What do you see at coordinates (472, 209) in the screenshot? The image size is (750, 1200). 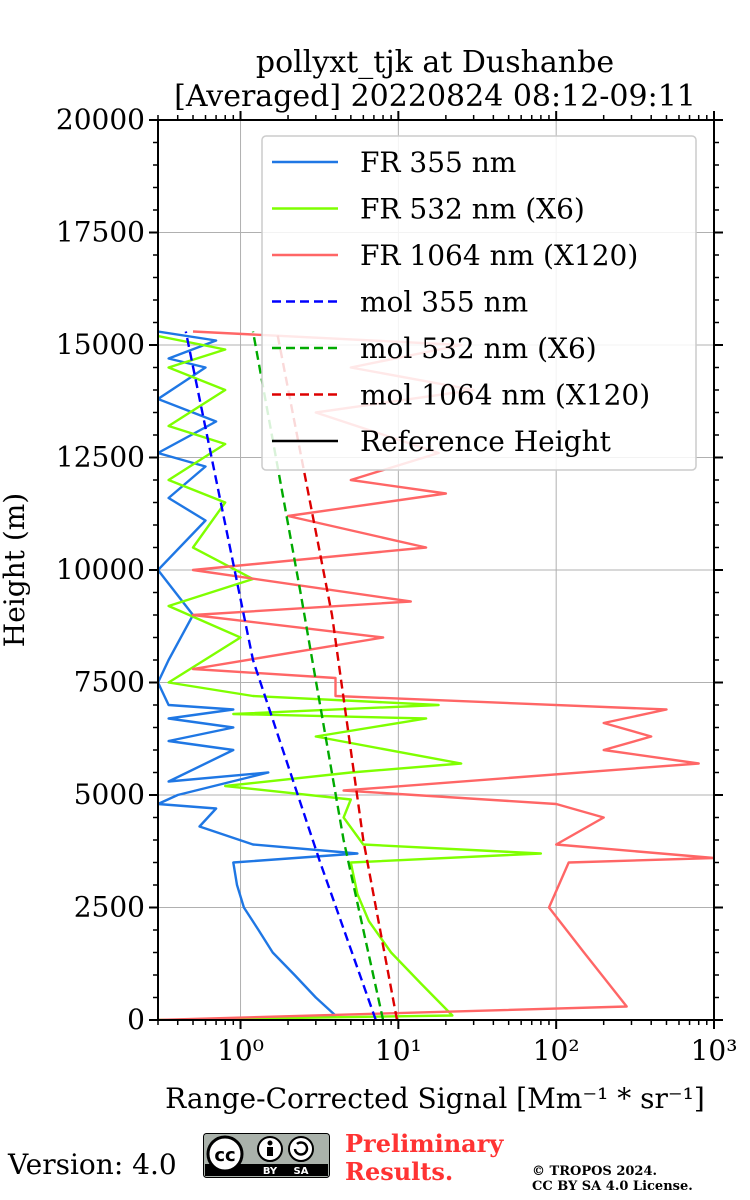 I see `legend-label: FR 532 nm (X6)` at bounding box center [472, 209].